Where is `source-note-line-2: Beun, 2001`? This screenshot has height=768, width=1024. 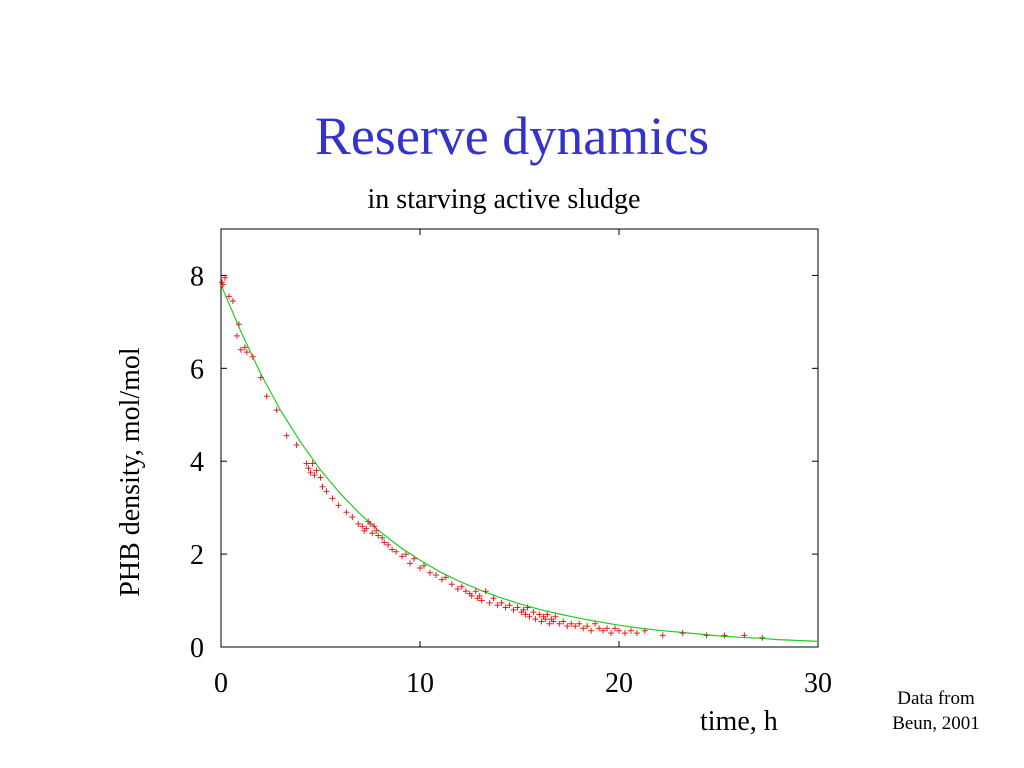
source-note-line-2: Beun, 2001 is located at coordinates (936, 723).